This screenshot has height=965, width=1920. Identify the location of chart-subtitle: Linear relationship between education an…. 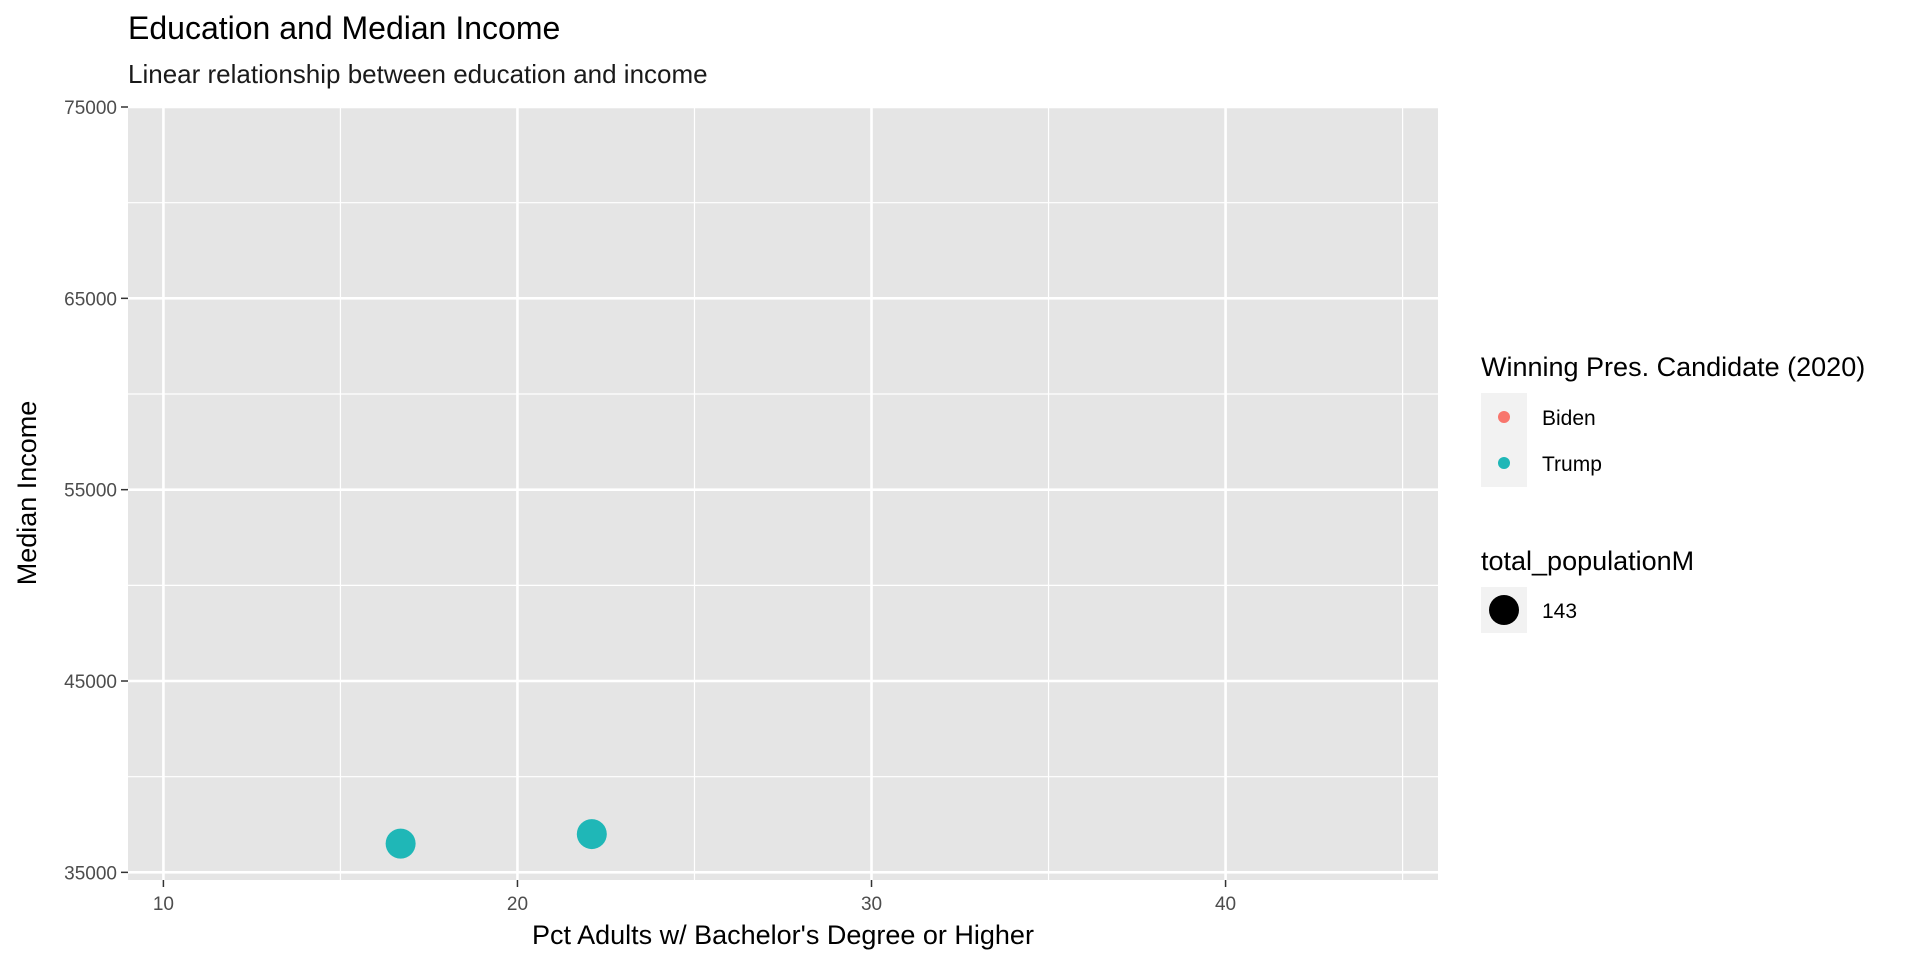
(418, 74).